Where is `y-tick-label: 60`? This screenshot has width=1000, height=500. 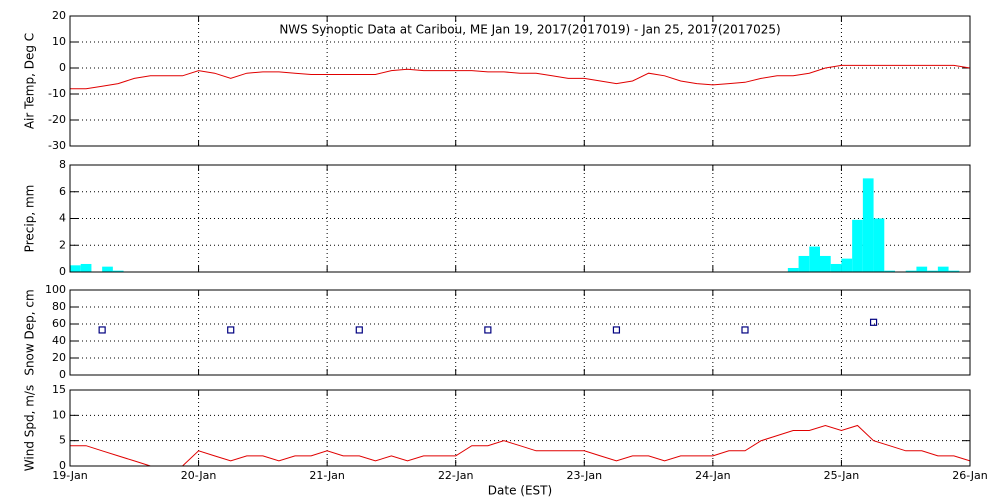
y-tick-label: 60 is located at coordinates (59, 323).